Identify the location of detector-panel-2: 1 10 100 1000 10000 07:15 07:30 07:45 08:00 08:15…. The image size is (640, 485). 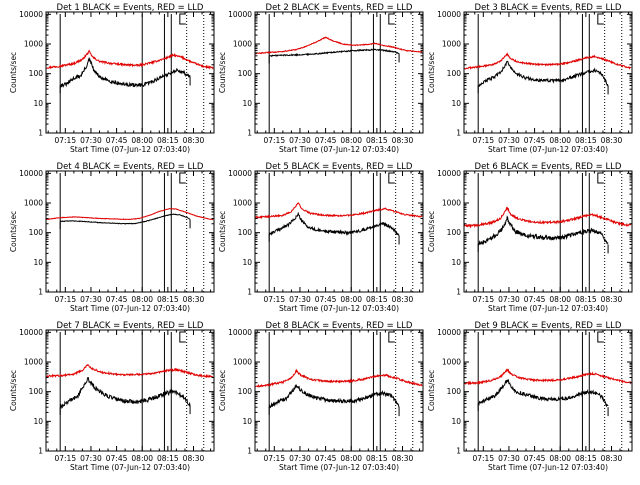
(321, 78).